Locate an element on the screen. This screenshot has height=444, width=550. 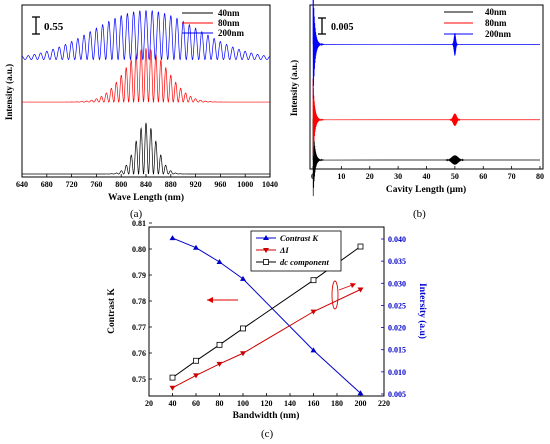
panel-c-point-ΔI-80 is located at coordinates (219, 364).